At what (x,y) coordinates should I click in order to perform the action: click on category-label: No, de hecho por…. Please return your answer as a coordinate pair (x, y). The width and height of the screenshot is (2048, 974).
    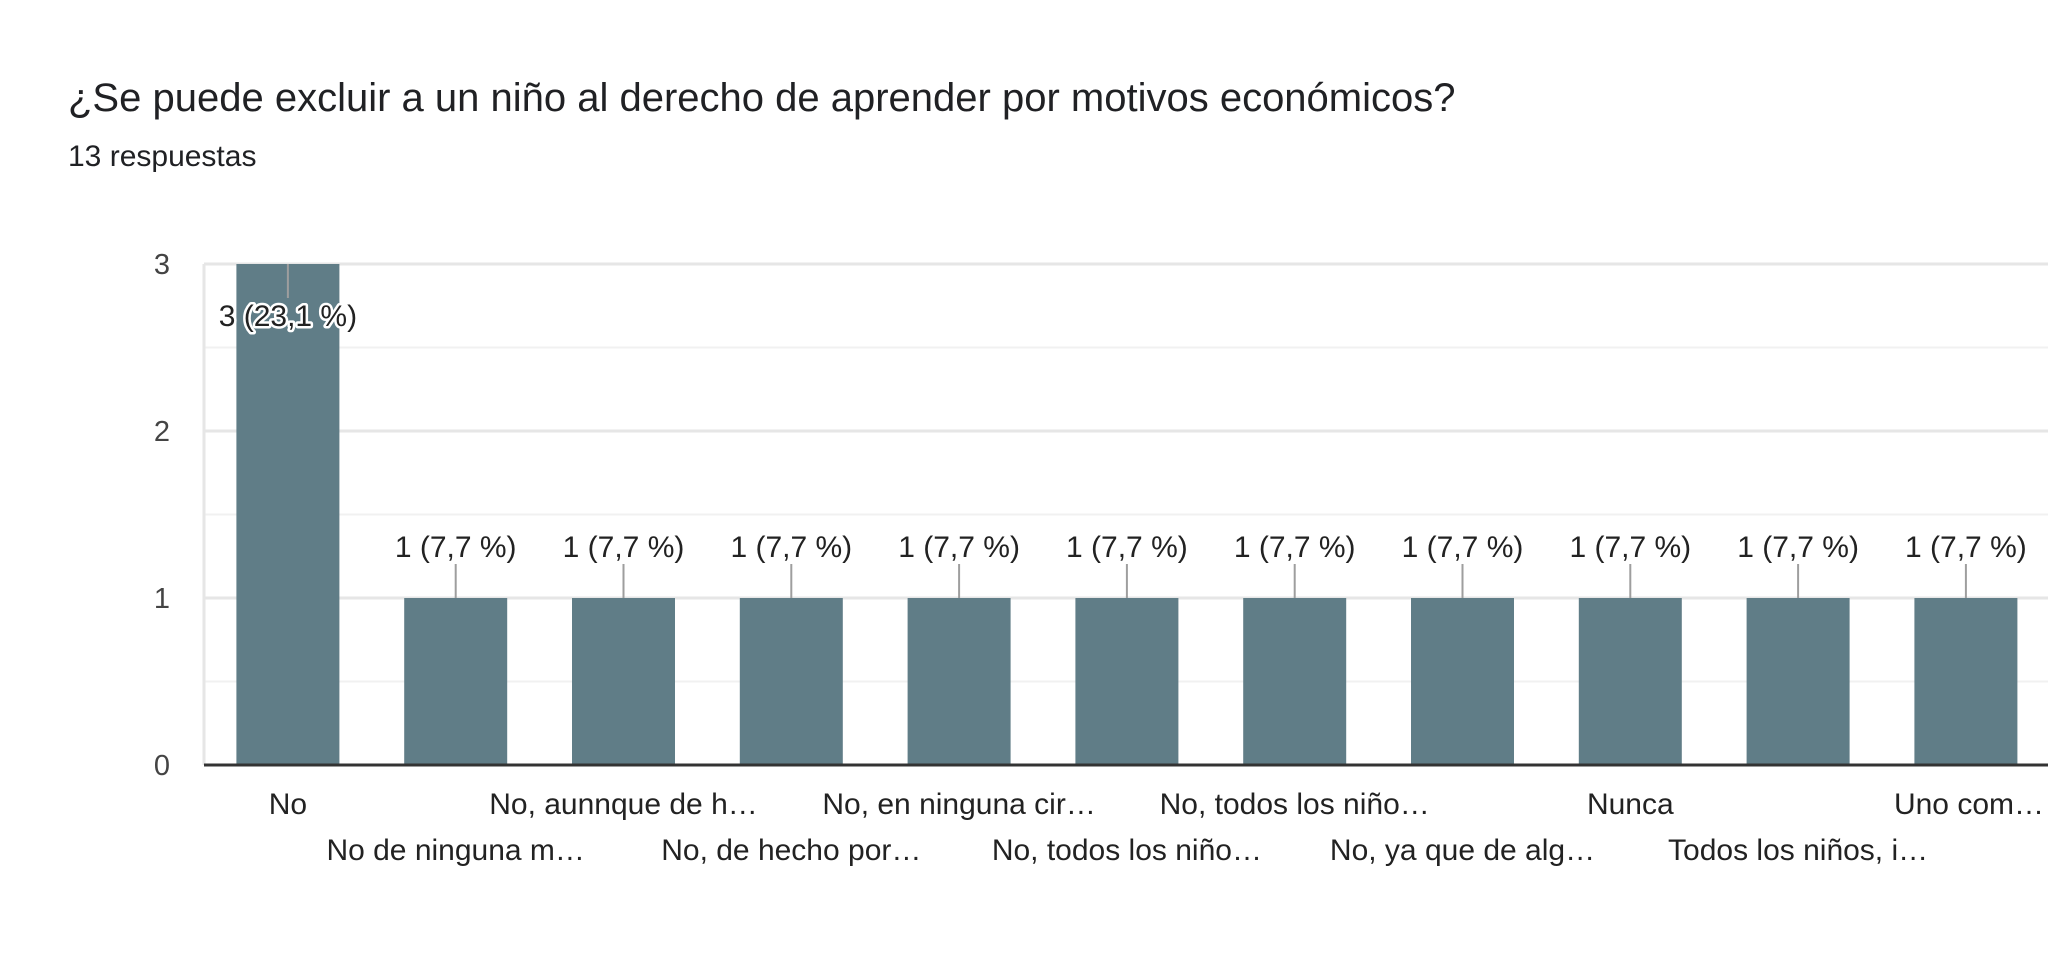
    Looking at the image, I should click on (791, 850).